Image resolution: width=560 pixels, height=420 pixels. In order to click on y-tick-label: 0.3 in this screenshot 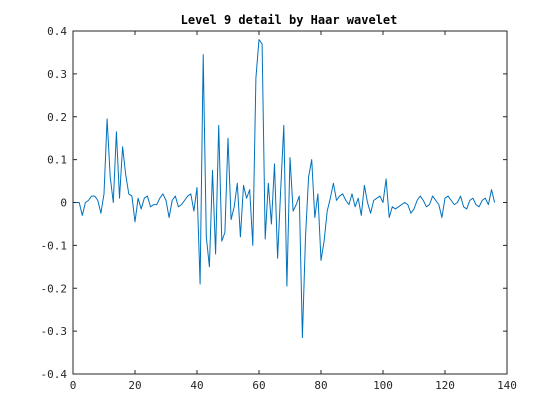, I will do `click(57, 74)`.